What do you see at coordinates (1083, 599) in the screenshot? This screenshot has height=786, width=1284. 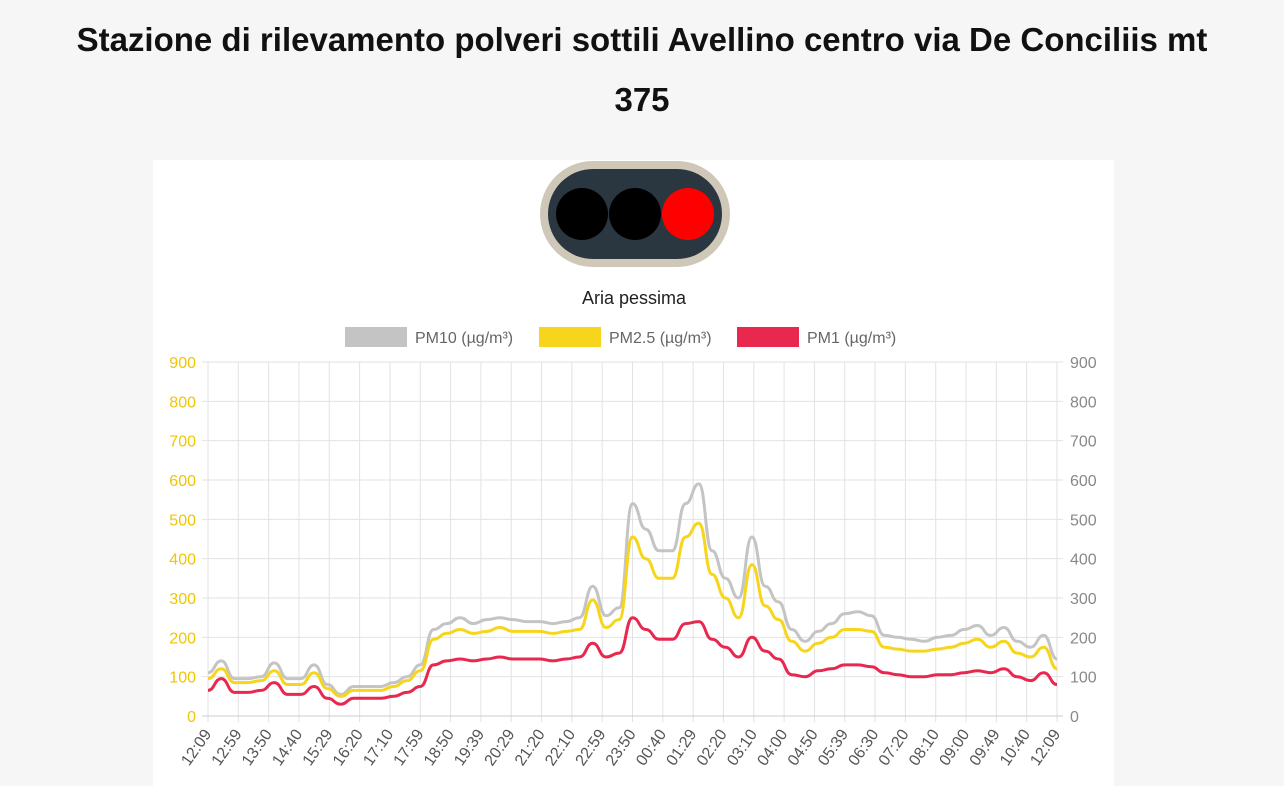 I see `y-tick-label-right: 300` at bounding box center [1083, 599].